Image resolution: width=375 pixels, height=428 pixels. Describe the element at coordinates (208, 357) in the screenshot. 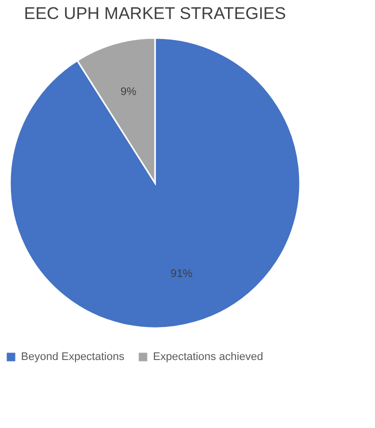

I see `legend-label: Expectations achieved` at that location.